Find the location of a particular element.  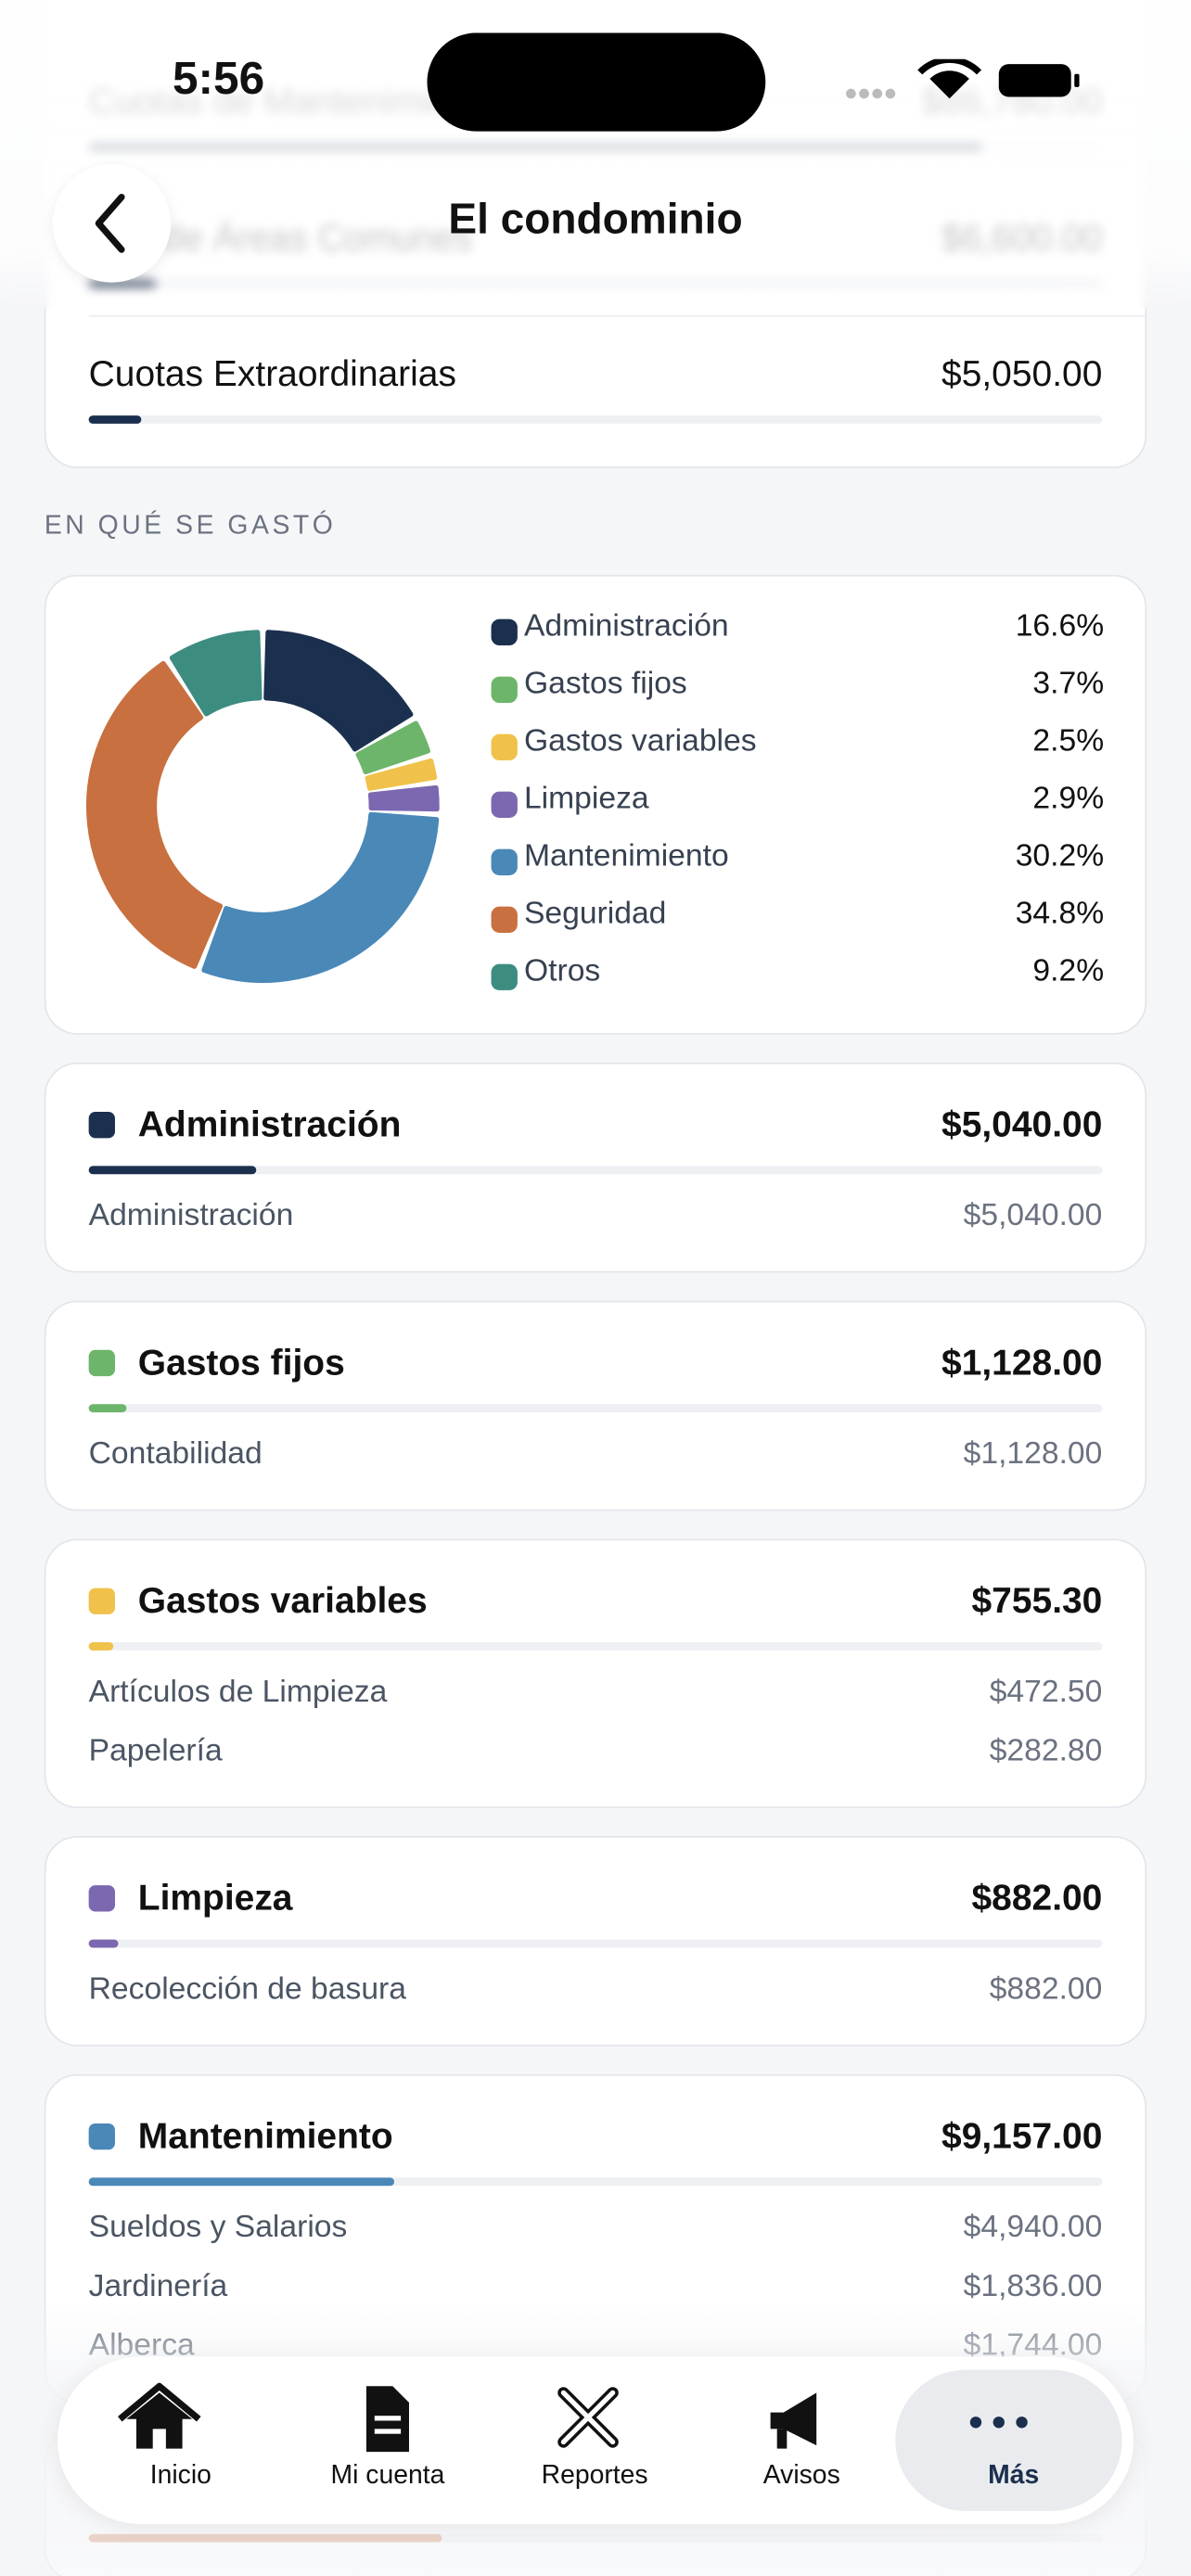

legend-value: 16.6% is located at coordinates (1060, 626).